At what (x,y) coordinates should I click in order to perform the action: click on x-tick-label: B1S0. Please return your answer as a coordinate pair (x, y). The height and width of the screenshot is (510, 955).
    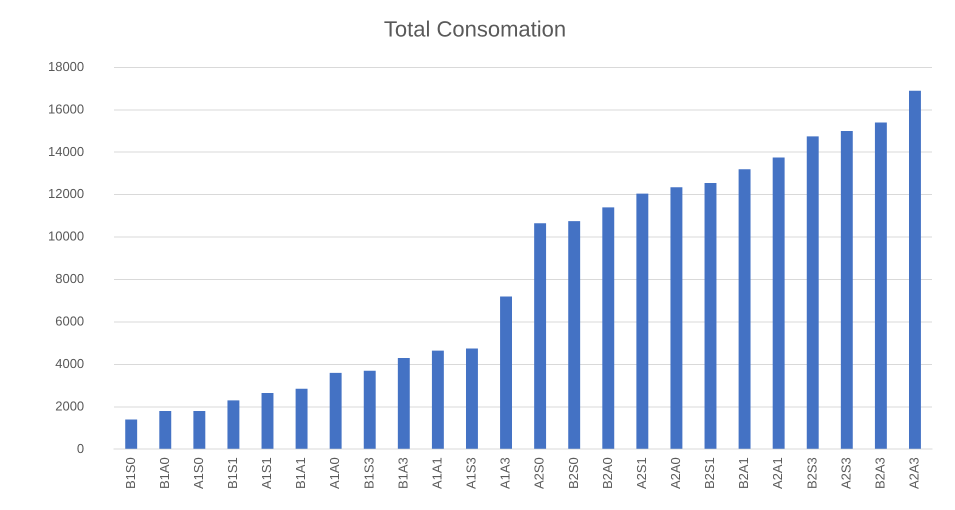
    Looking at the image, I should click on (130, 473).